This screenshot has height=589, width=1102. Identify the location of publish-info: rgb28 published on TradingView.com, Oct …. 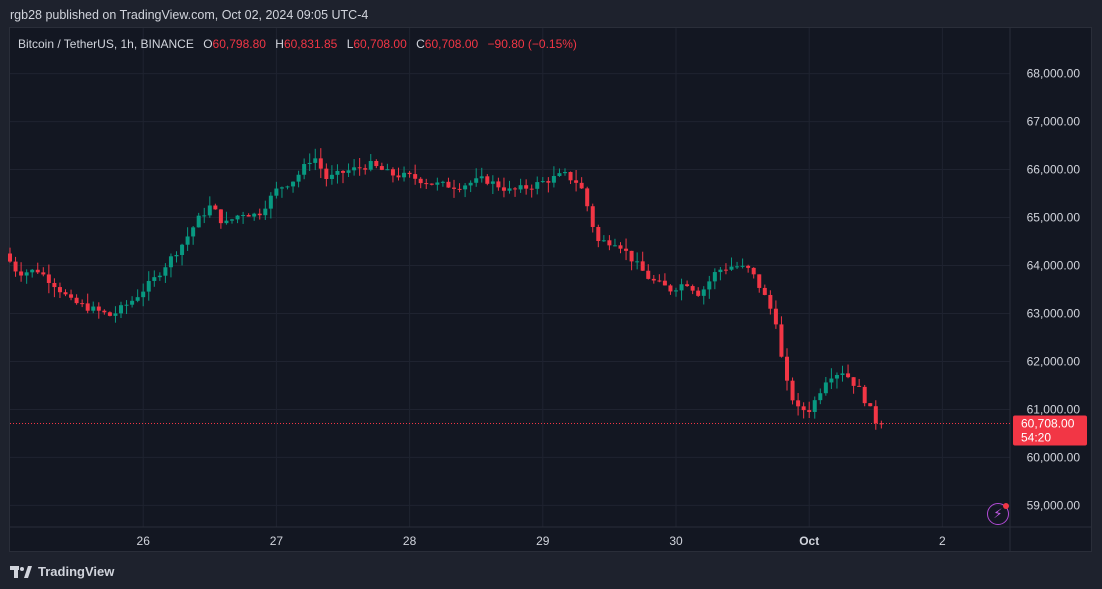
(189, 15).